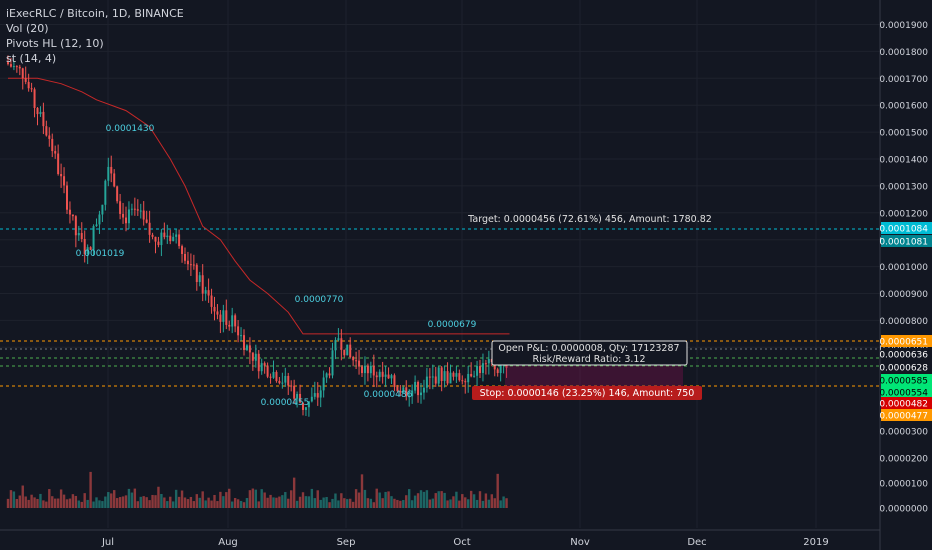  I want to click on legend-volume: Vol (20), so click(27, 28).